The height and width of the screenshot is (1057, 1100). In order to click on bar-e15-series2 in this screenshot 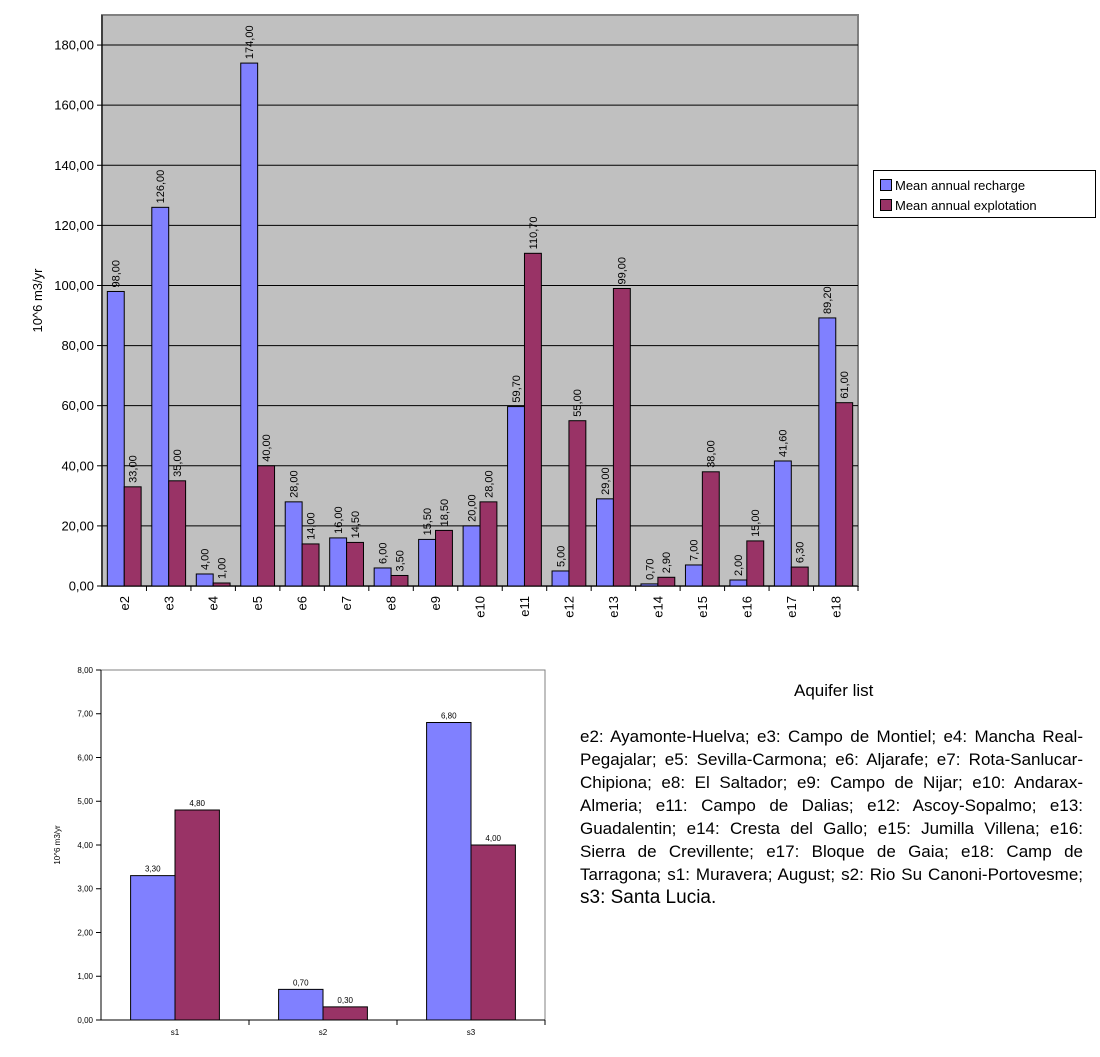, I will do `click(710, 529)`.